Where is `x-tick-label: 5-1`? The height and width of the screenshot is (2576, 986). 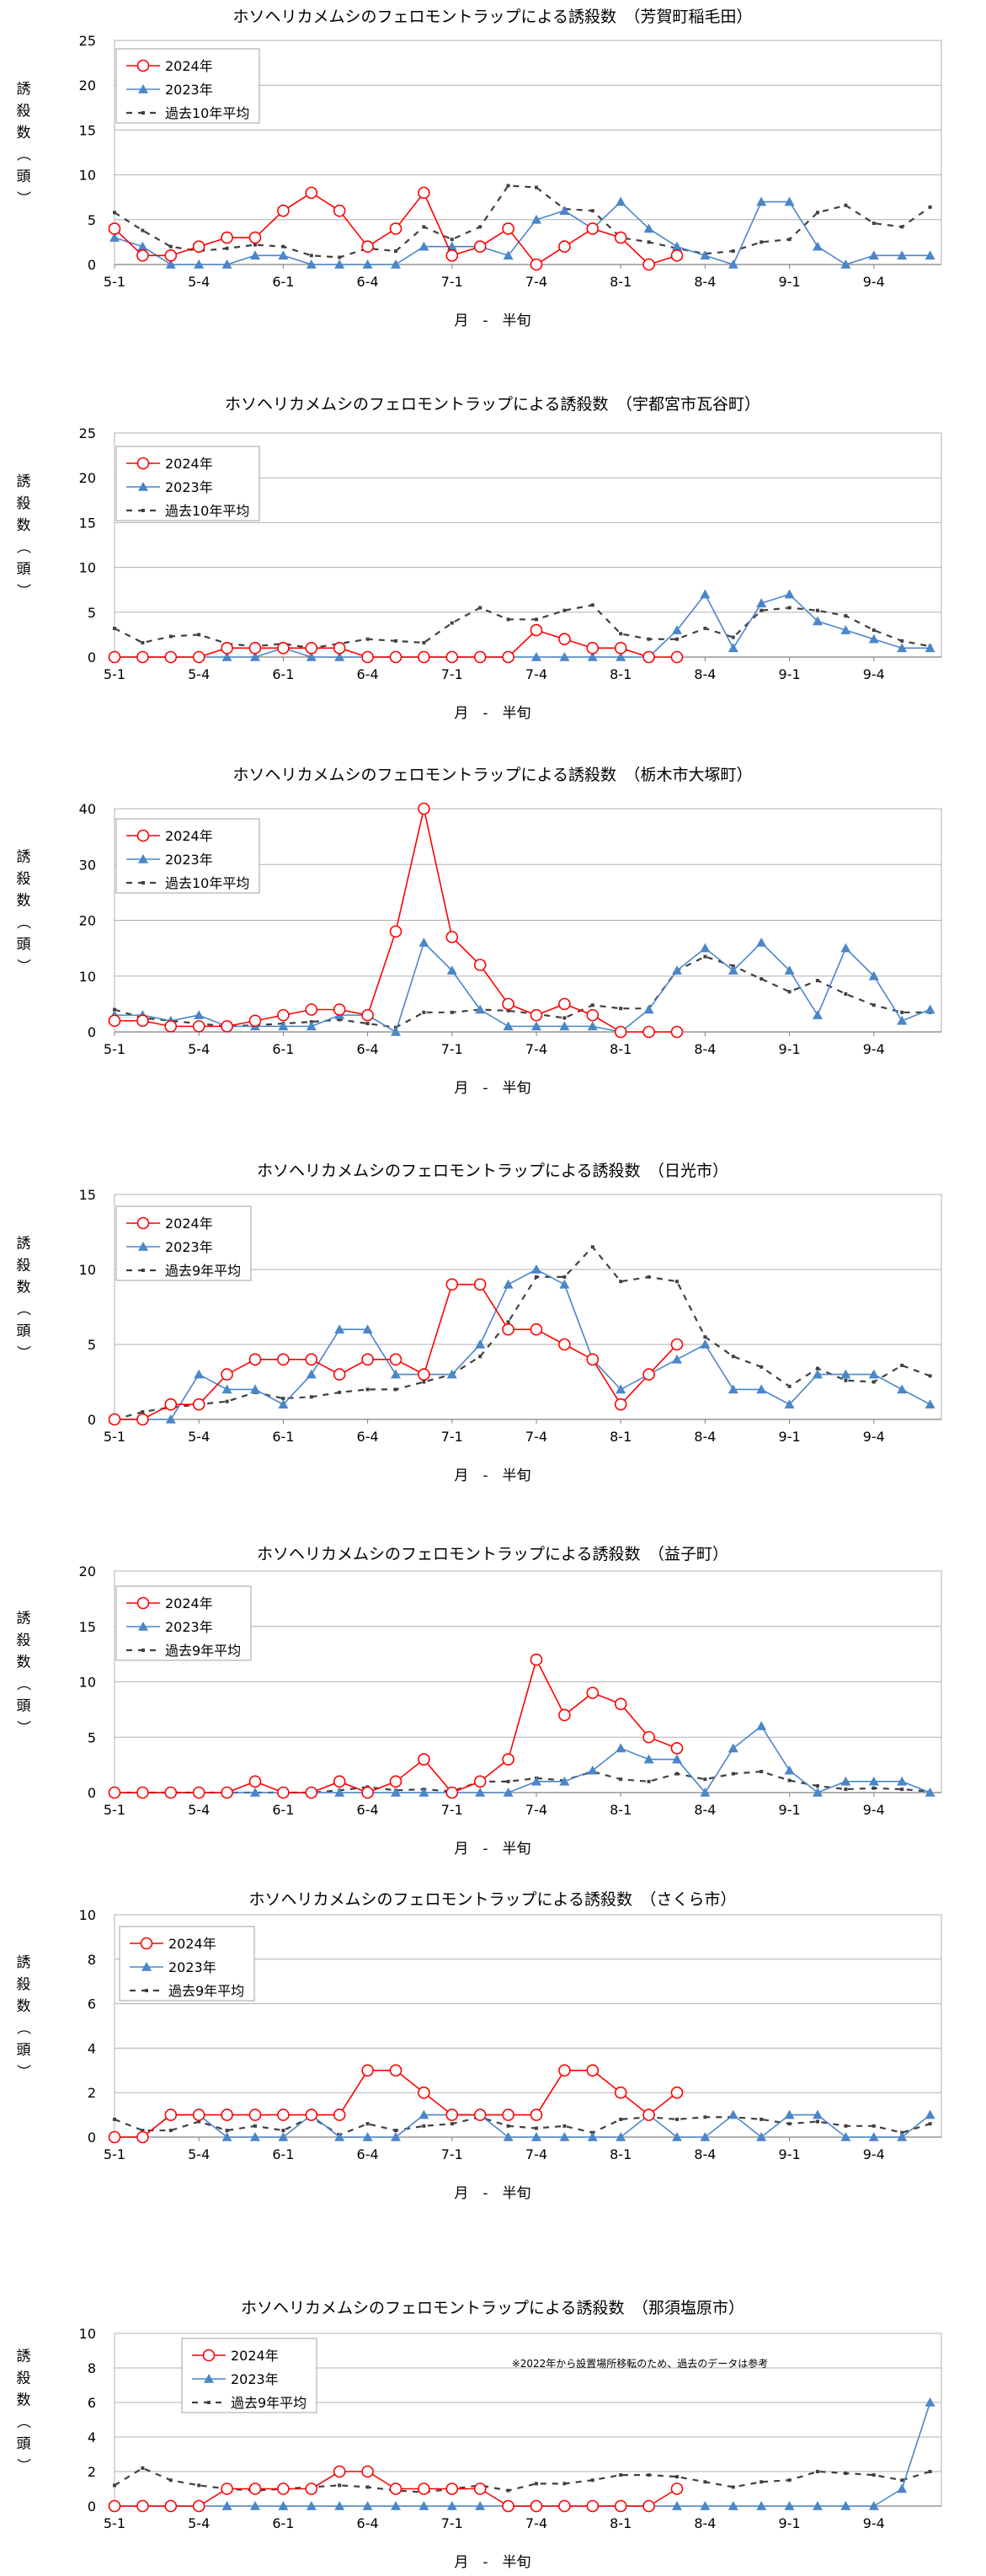 x-tick-label: 5-1 is located at coordinates (114, 2523).